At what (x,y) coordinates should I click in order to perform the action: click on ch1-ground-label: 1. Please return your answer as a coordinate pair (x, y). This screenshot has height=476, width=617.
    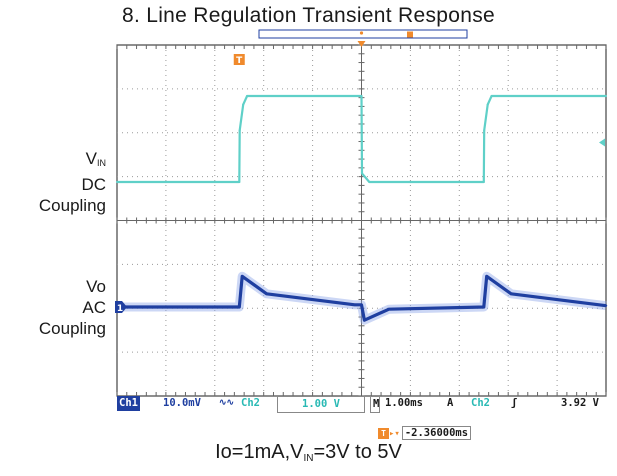
    Looking at the image, I should click on (120, 309).